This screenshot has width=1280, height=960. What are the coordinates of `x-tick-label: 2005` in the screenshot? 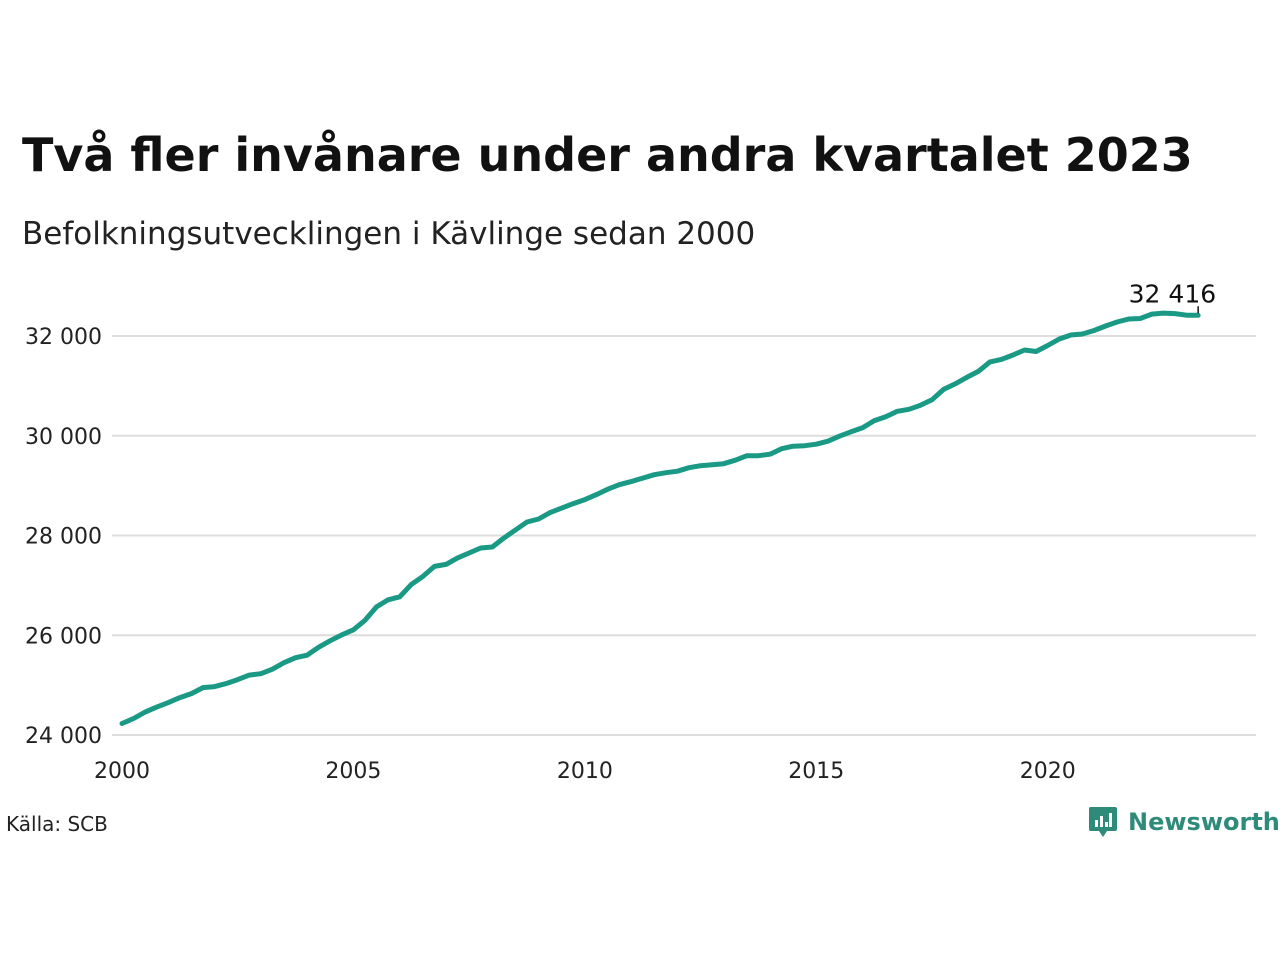 It's located at (353, 771).